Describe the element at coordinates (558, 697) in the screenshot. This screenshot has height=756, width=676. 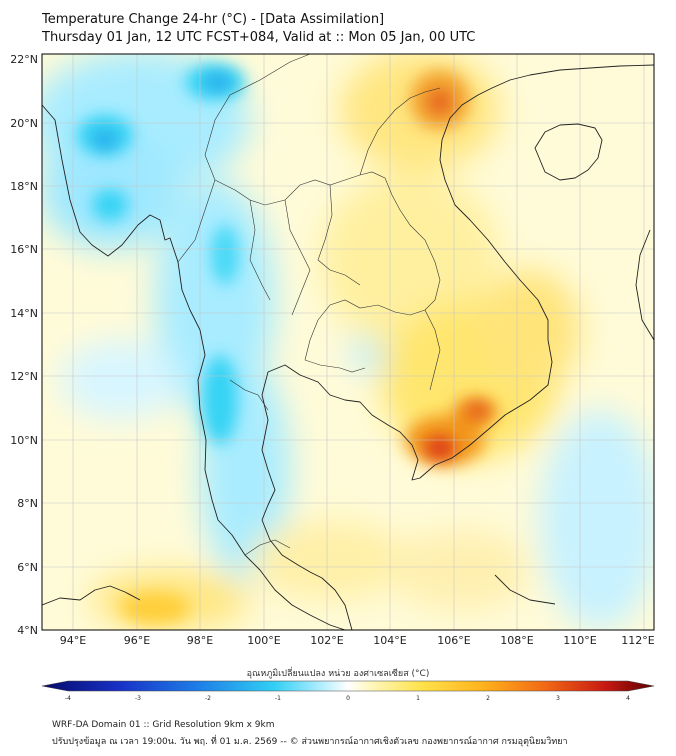
I see `colorbar-tick: 3` at that location.